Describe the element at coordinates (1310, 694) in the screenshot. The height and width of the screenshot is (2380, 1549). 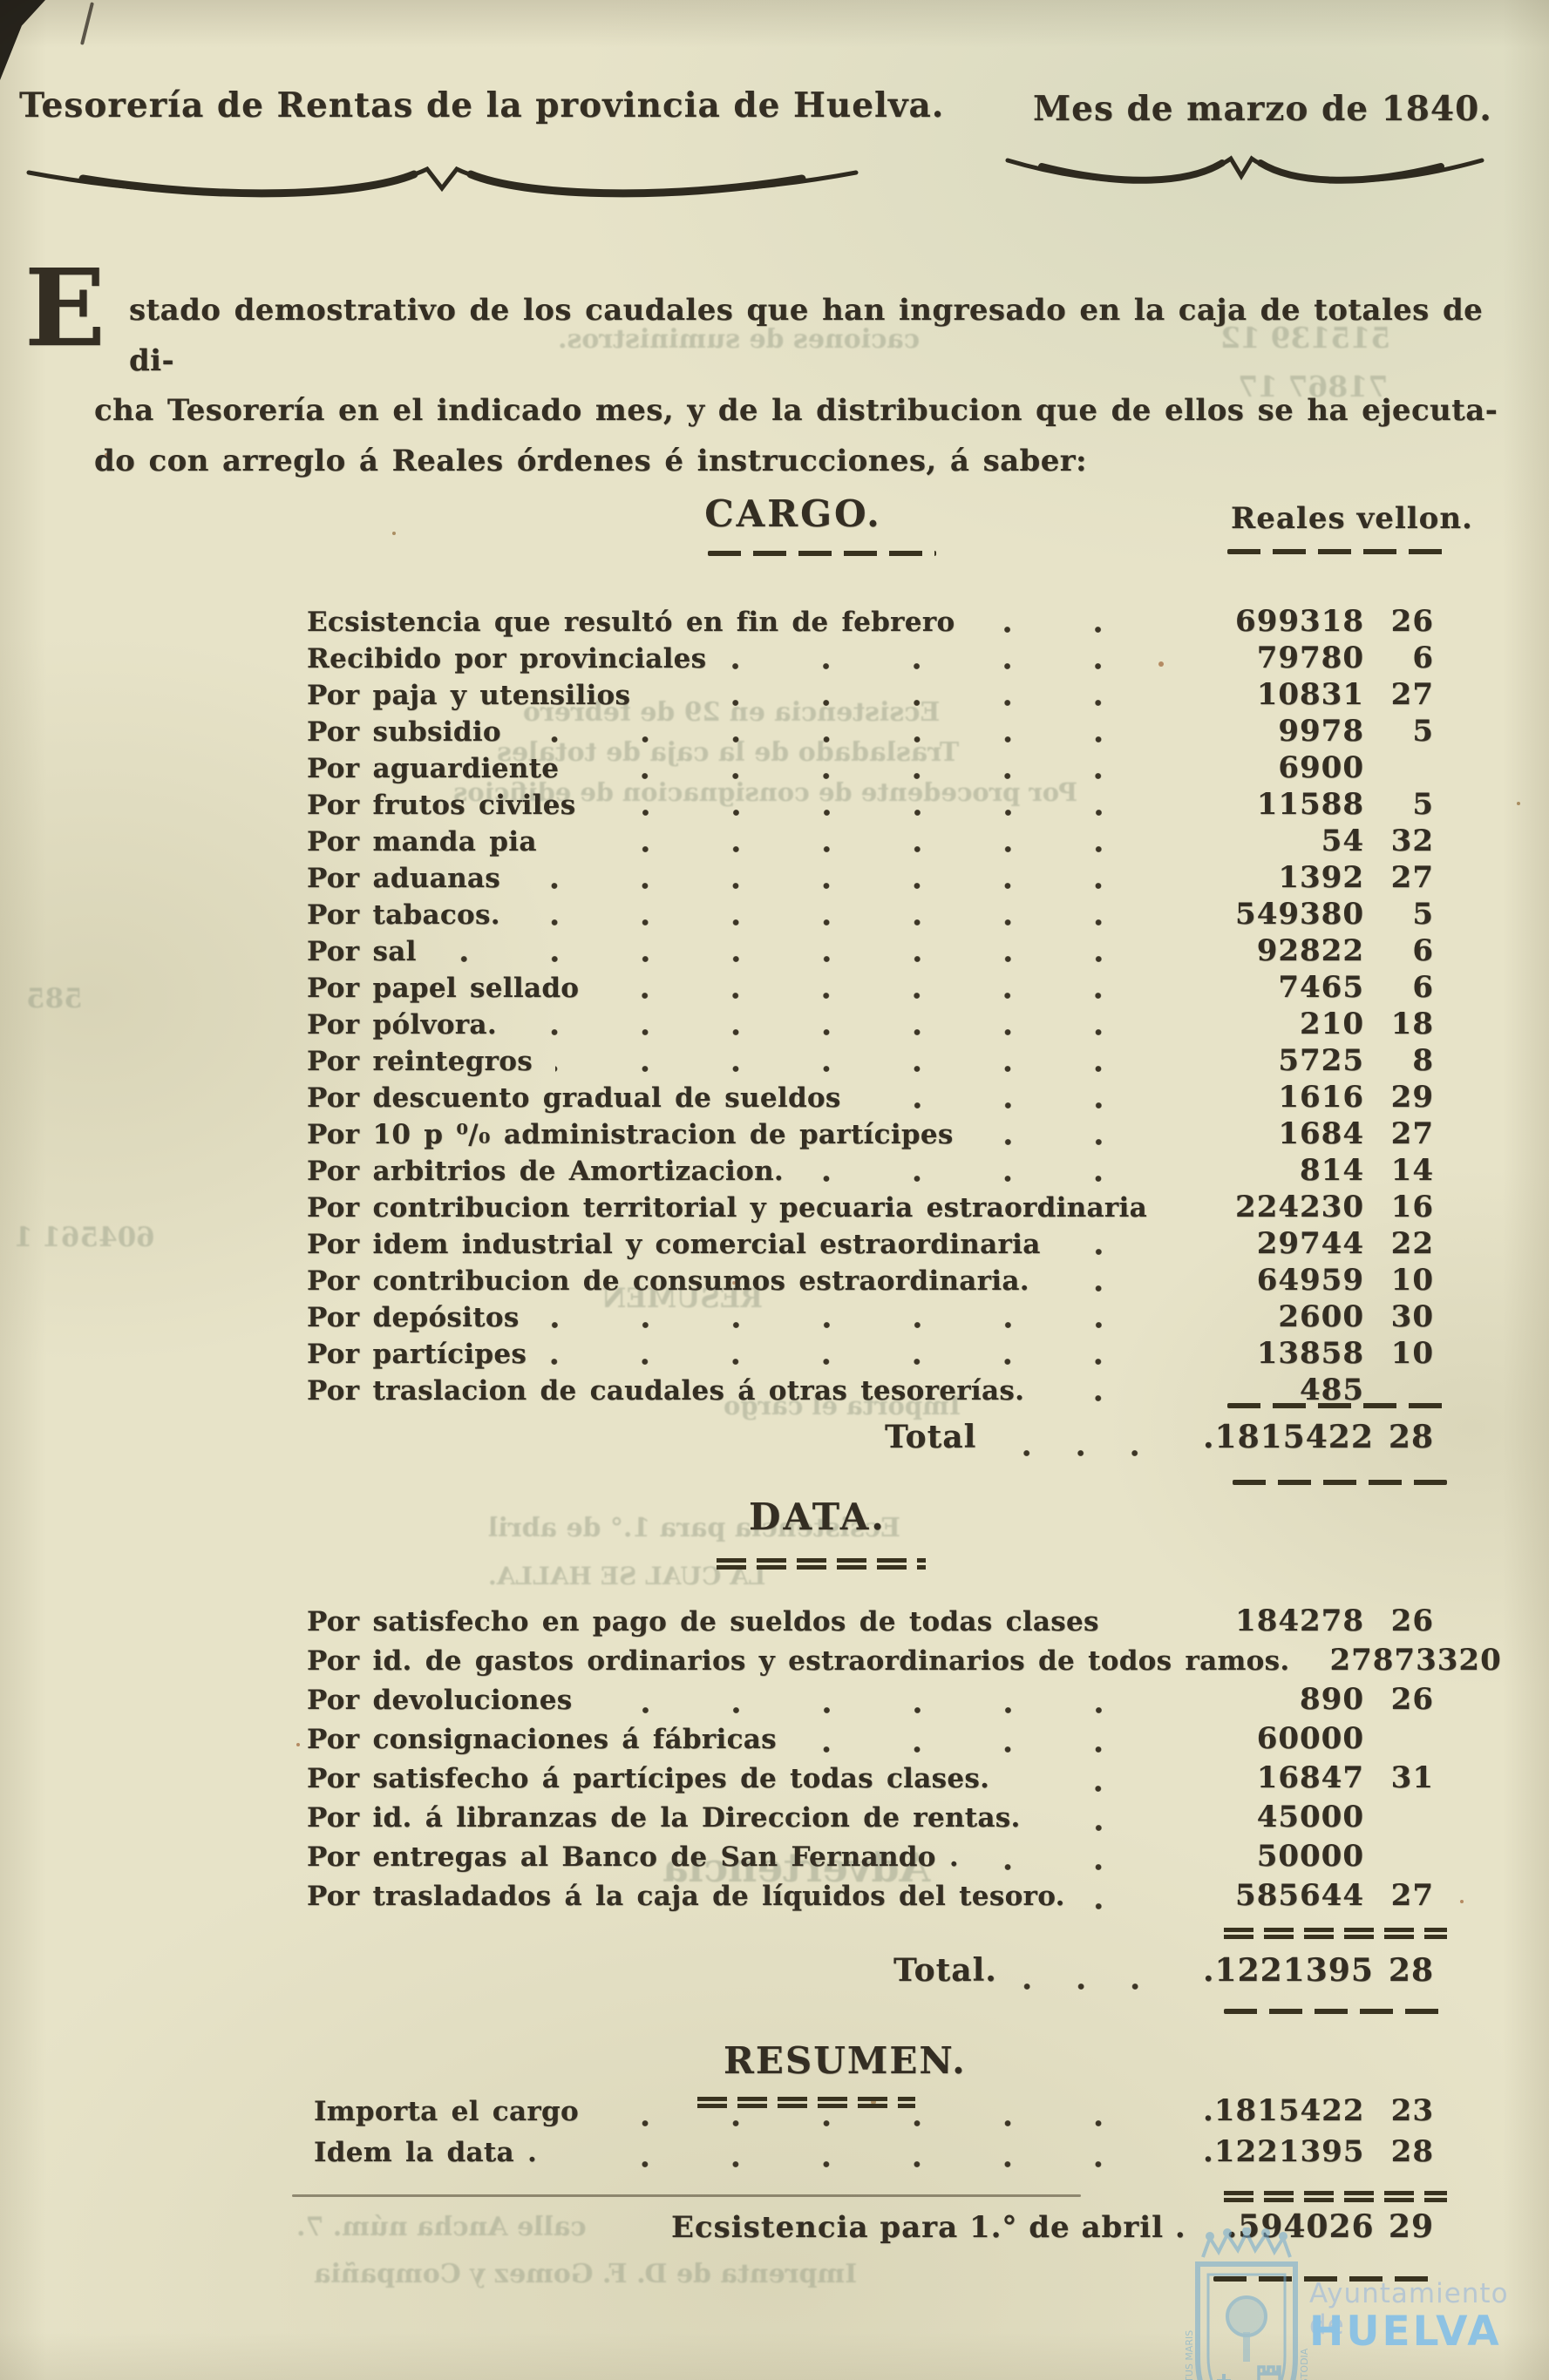
I see `row-amount-reales: 10831` at that location.